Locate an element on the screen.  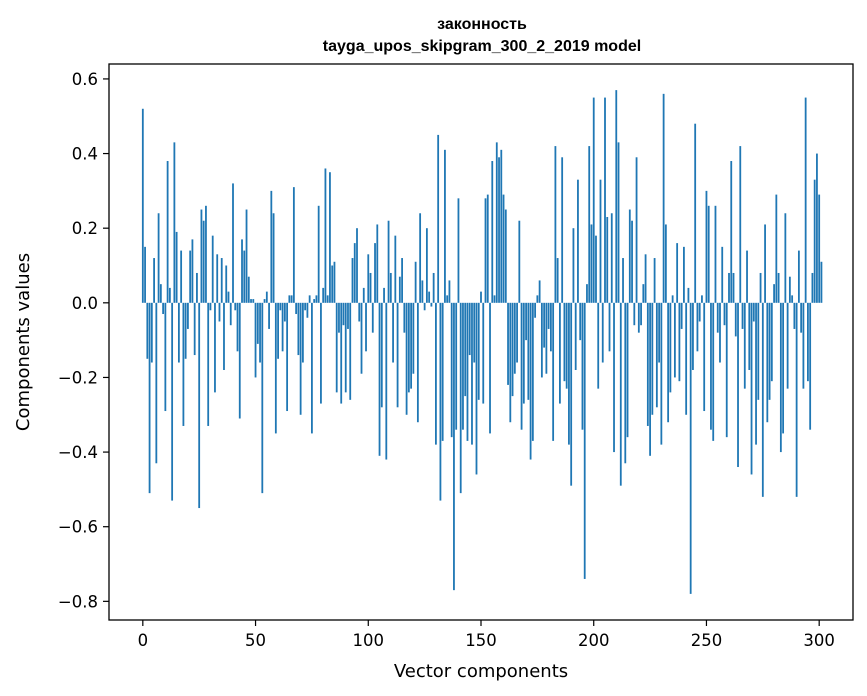
x-tick-label: 100 is located at coordinates (369, 640).